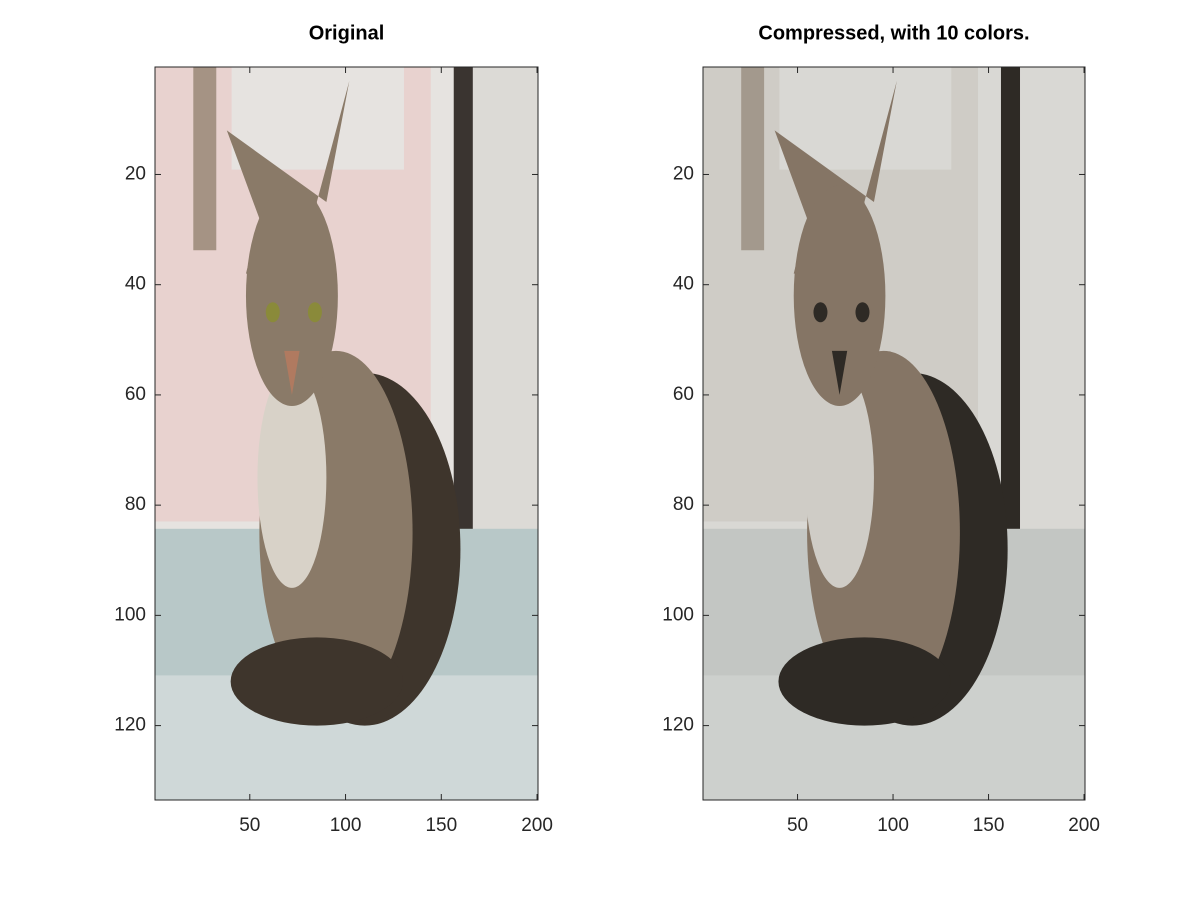  What do you see at coordinates (347, 33) in the screenshot?
I see `chart-title: Original` at bounding box center [347, 33].